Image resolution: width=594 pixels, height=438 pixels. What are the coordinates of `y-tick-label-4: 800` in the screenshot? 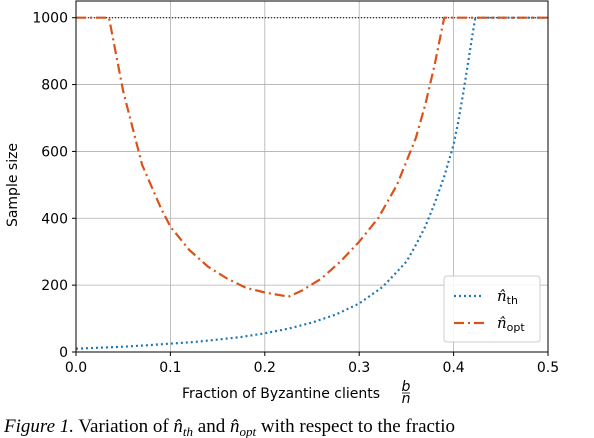 It's located at (54, 86).